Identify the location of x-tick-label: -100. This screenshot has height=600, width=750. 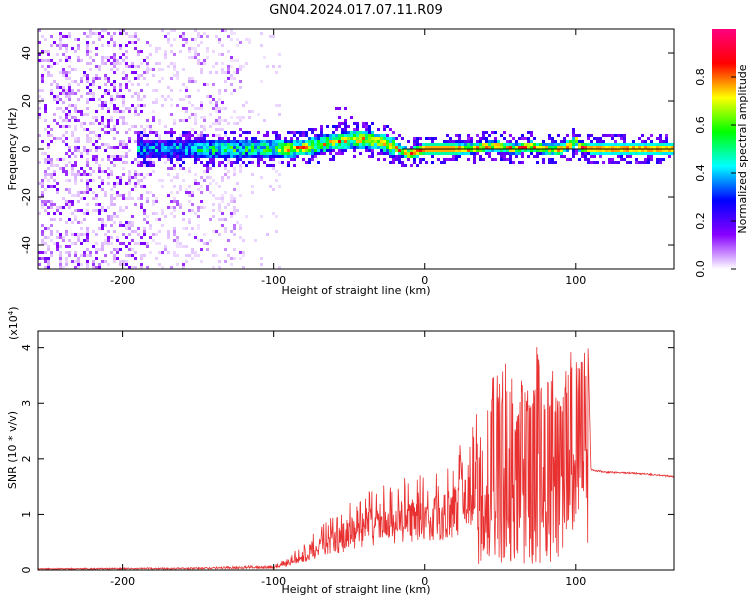
(273, 280).